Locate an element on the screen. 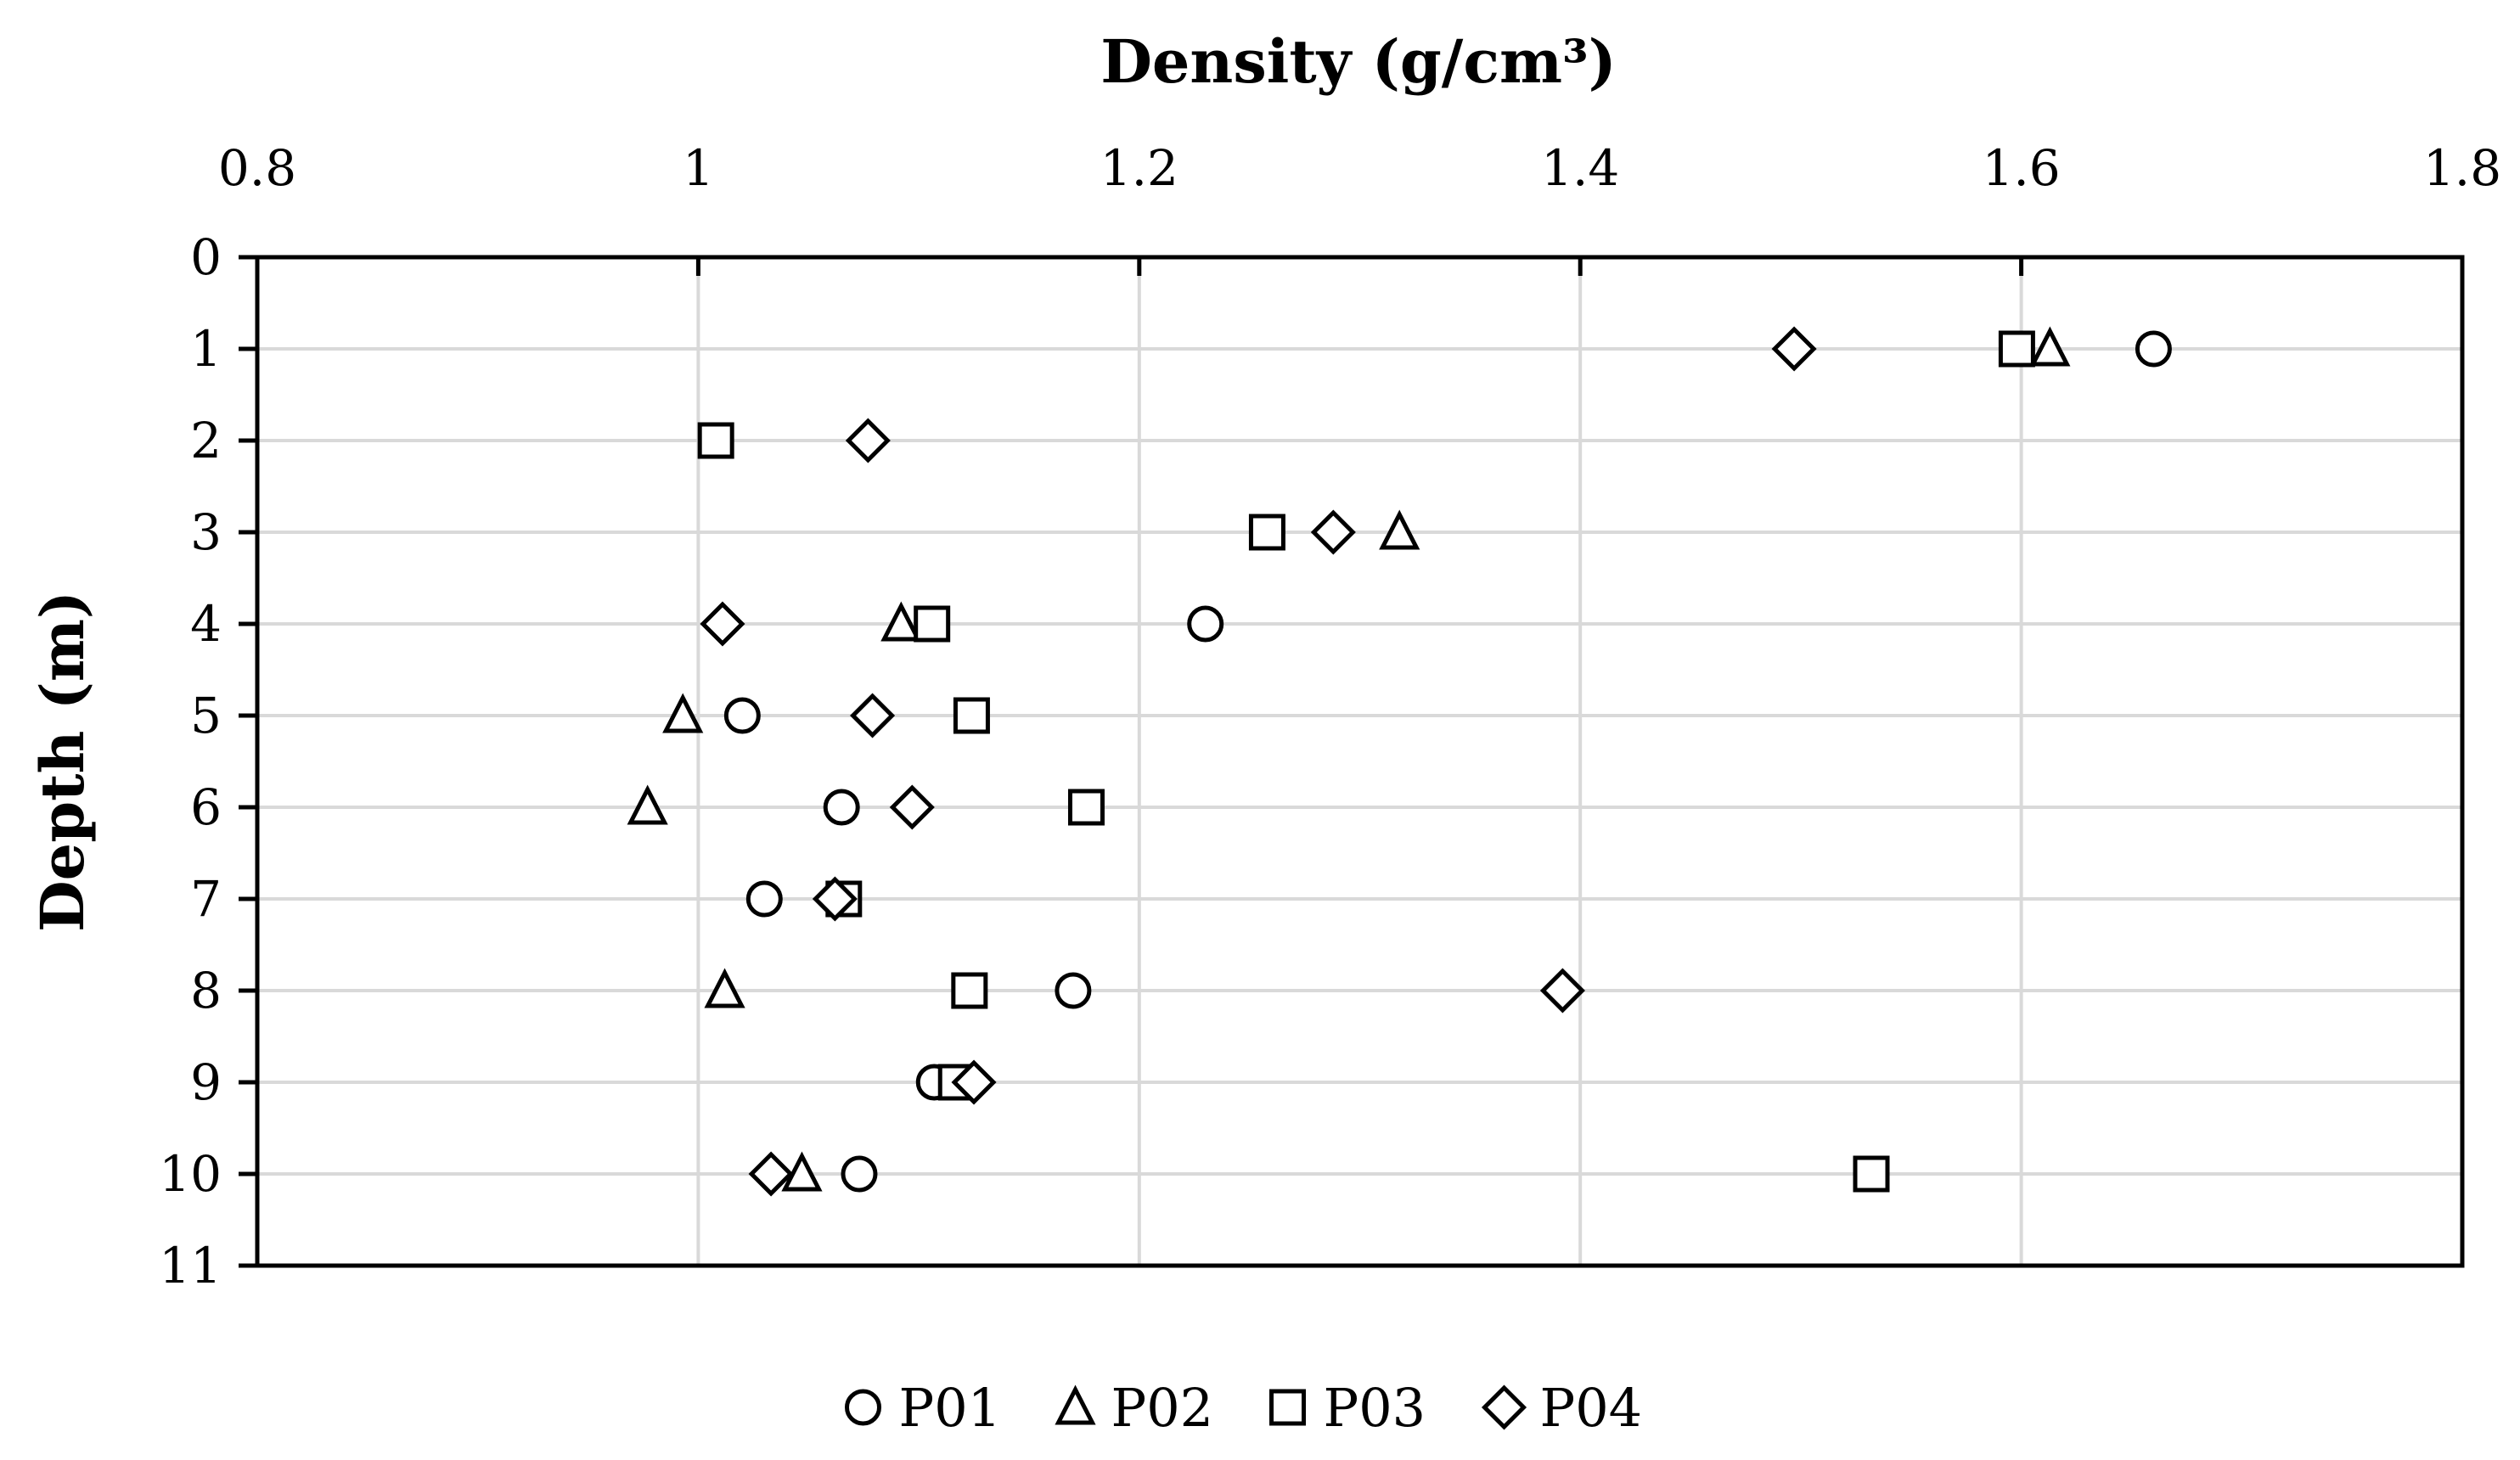 Image resolution: width=2520 pixels, height=1460 pixels. x-tick-label: 1.4 is located at coordinates (1580, 168).